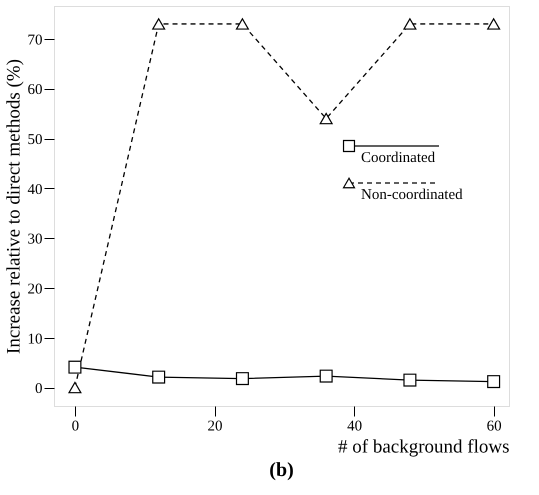  I want to click on x-tick-label: 20, so click(215, 426).